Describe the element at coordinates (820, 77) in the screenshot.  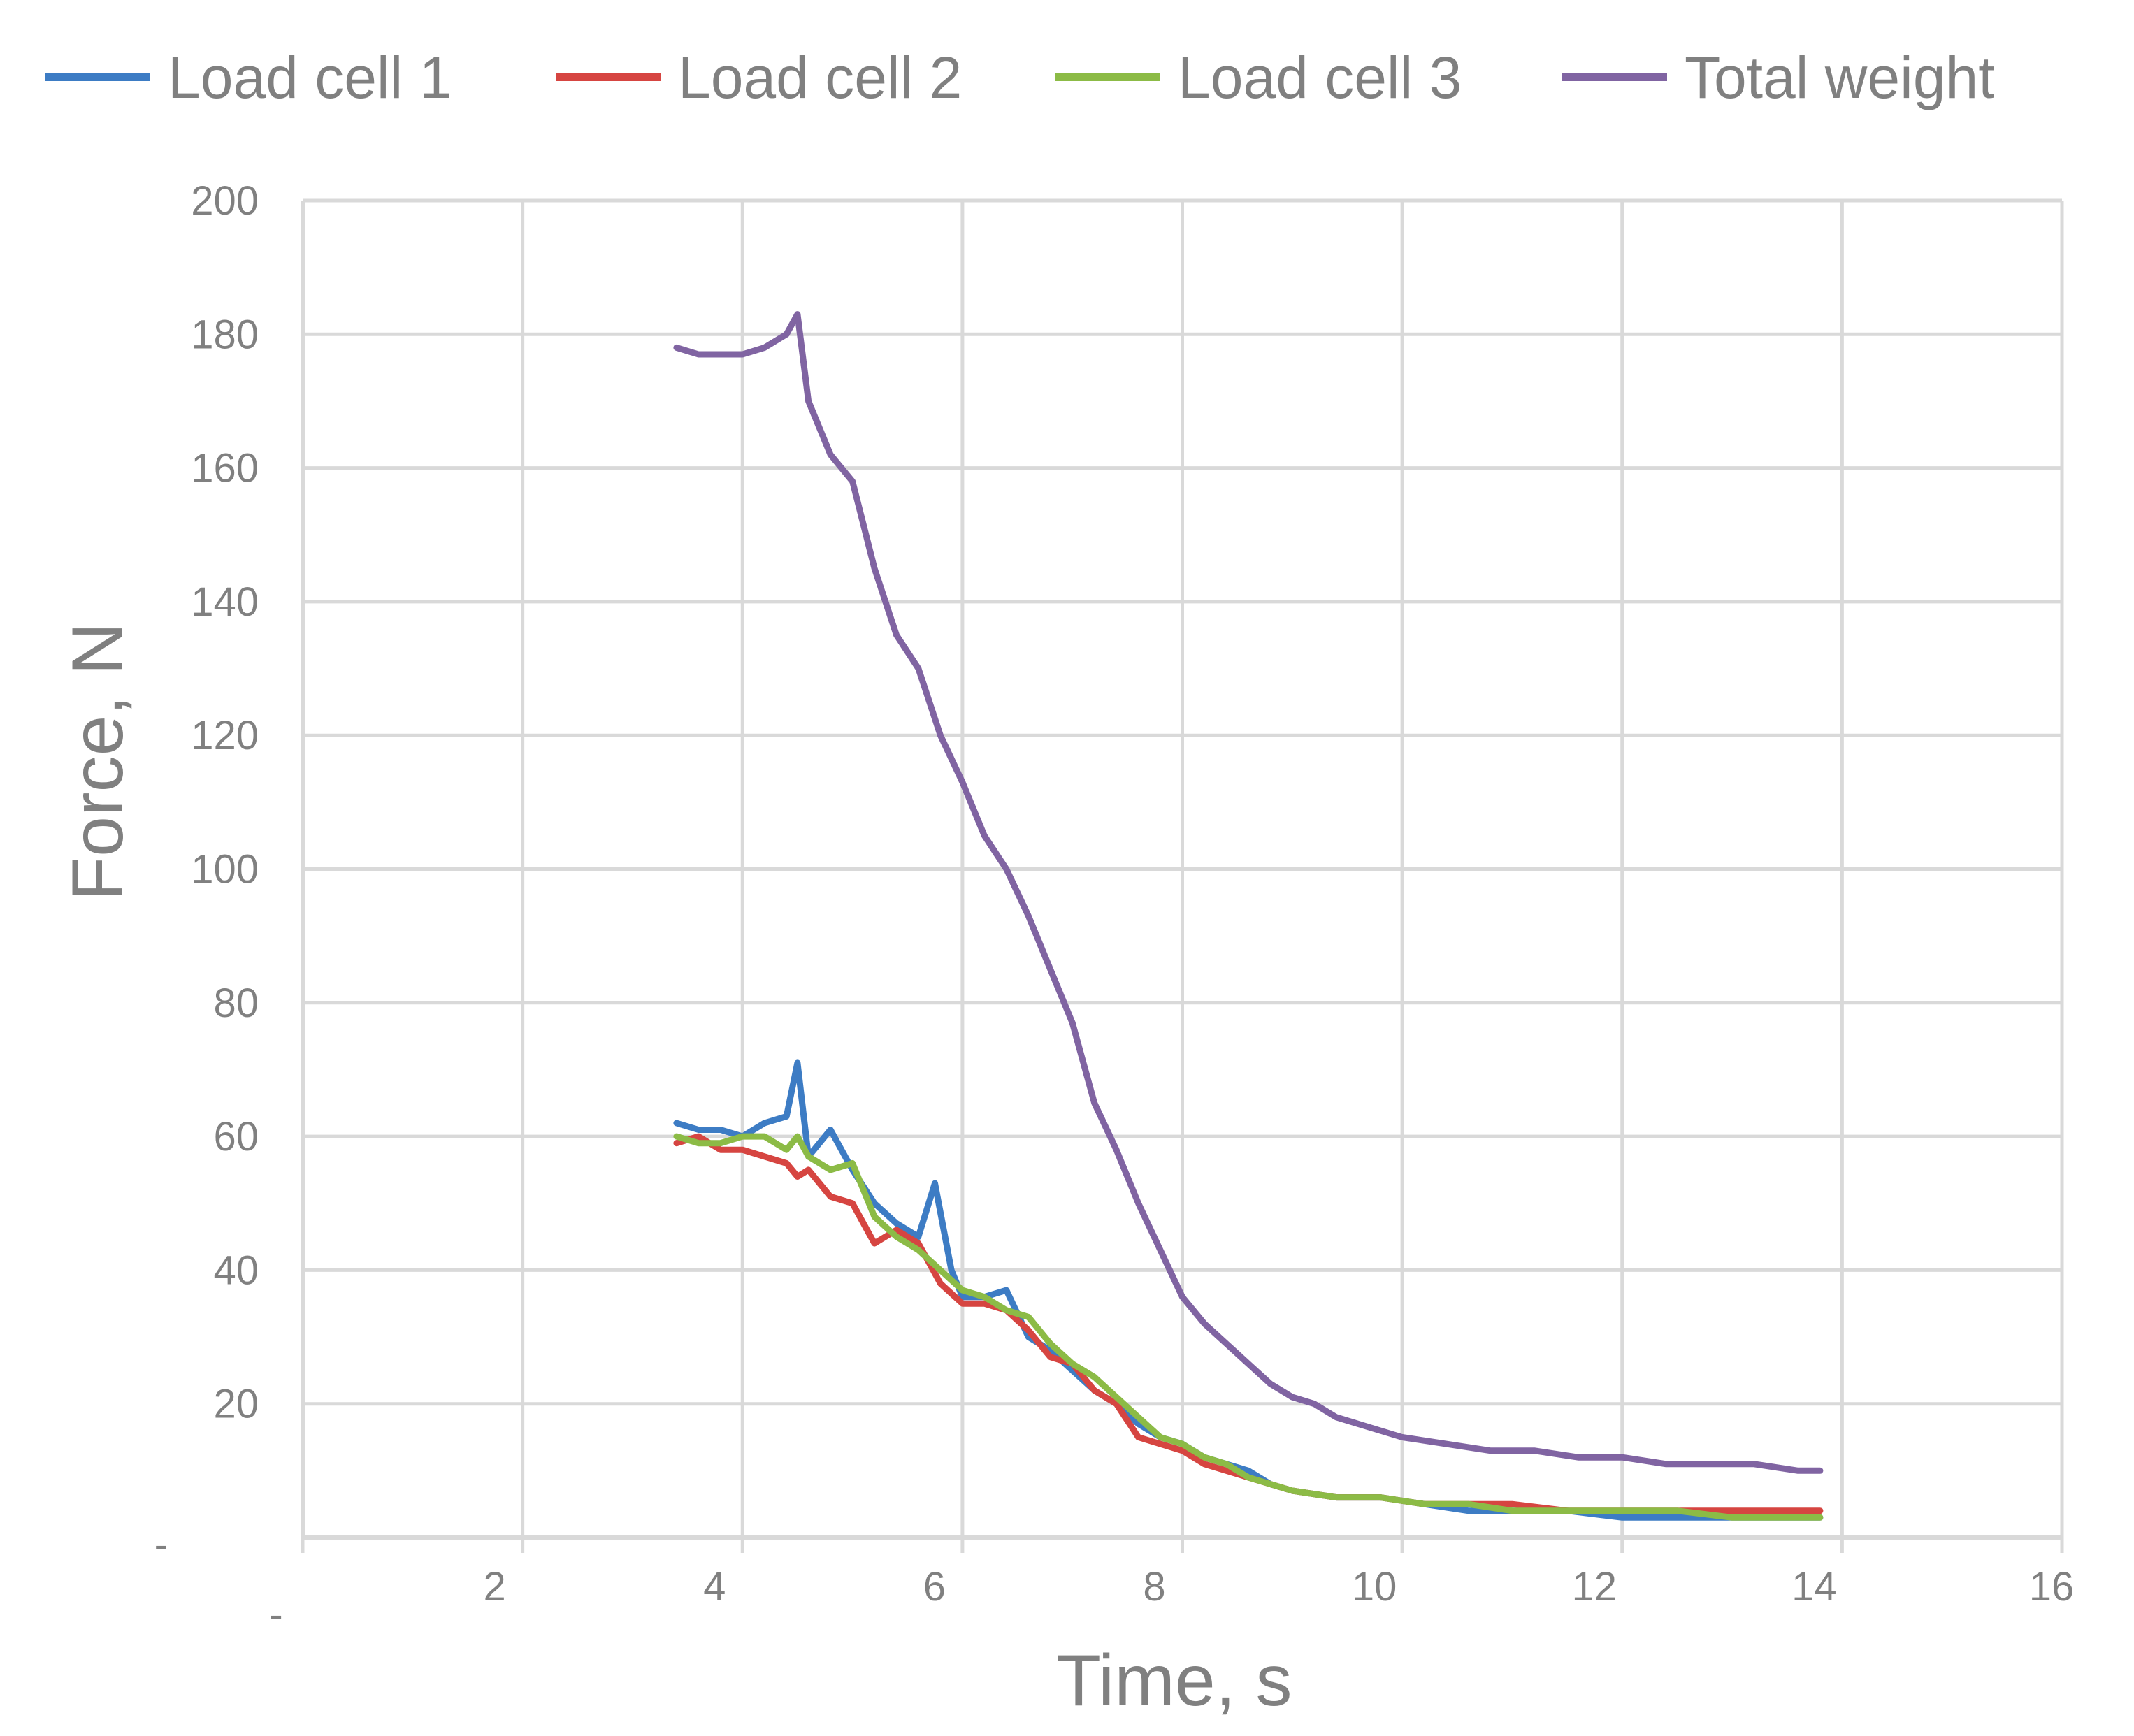
I see `legend-label: Load cell 2` at that location.